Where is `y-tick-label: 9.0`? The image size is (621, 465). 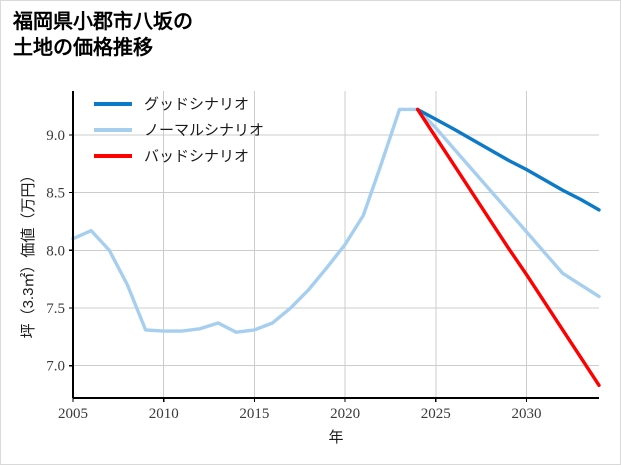
y-tick-label: 9.0 is located at coordinates (55, 136).